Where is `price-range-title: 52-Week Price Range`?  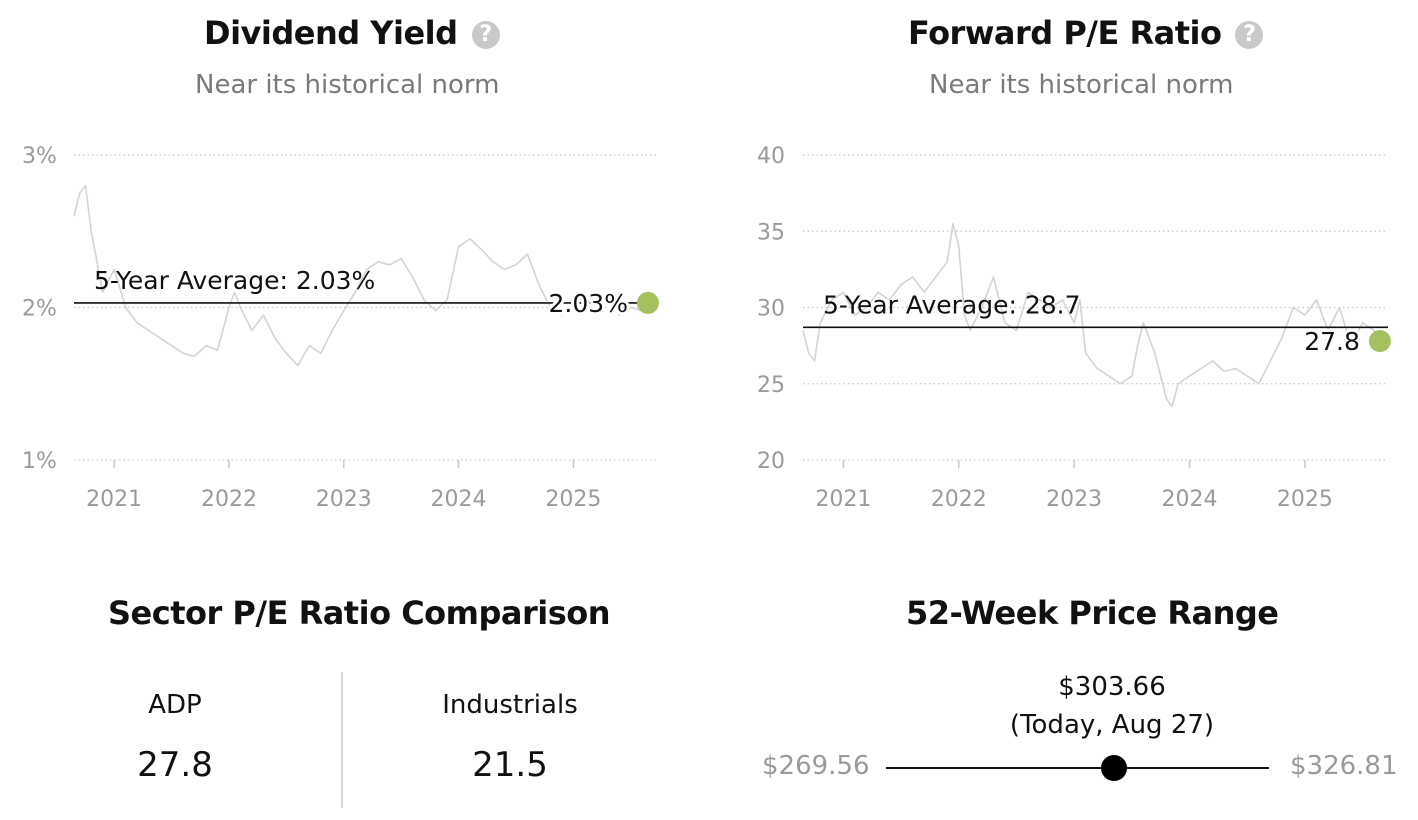 price-range-title: 52-Week Price Range is located at coordinates (1092, 613).